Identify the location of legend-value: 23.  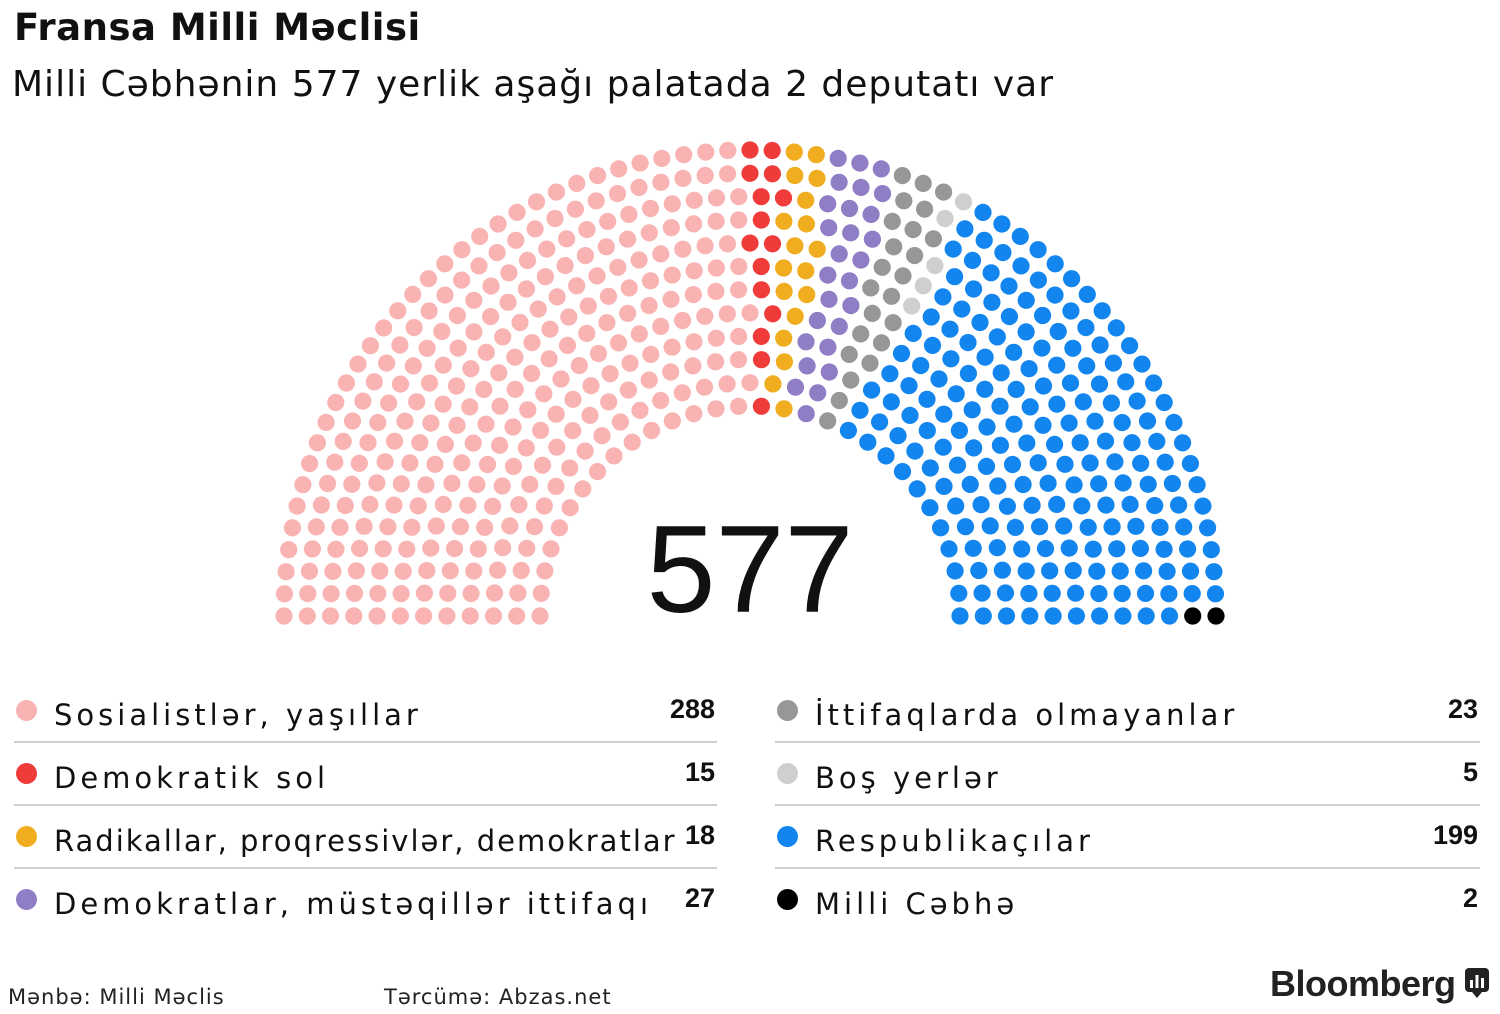
(1462, 709).